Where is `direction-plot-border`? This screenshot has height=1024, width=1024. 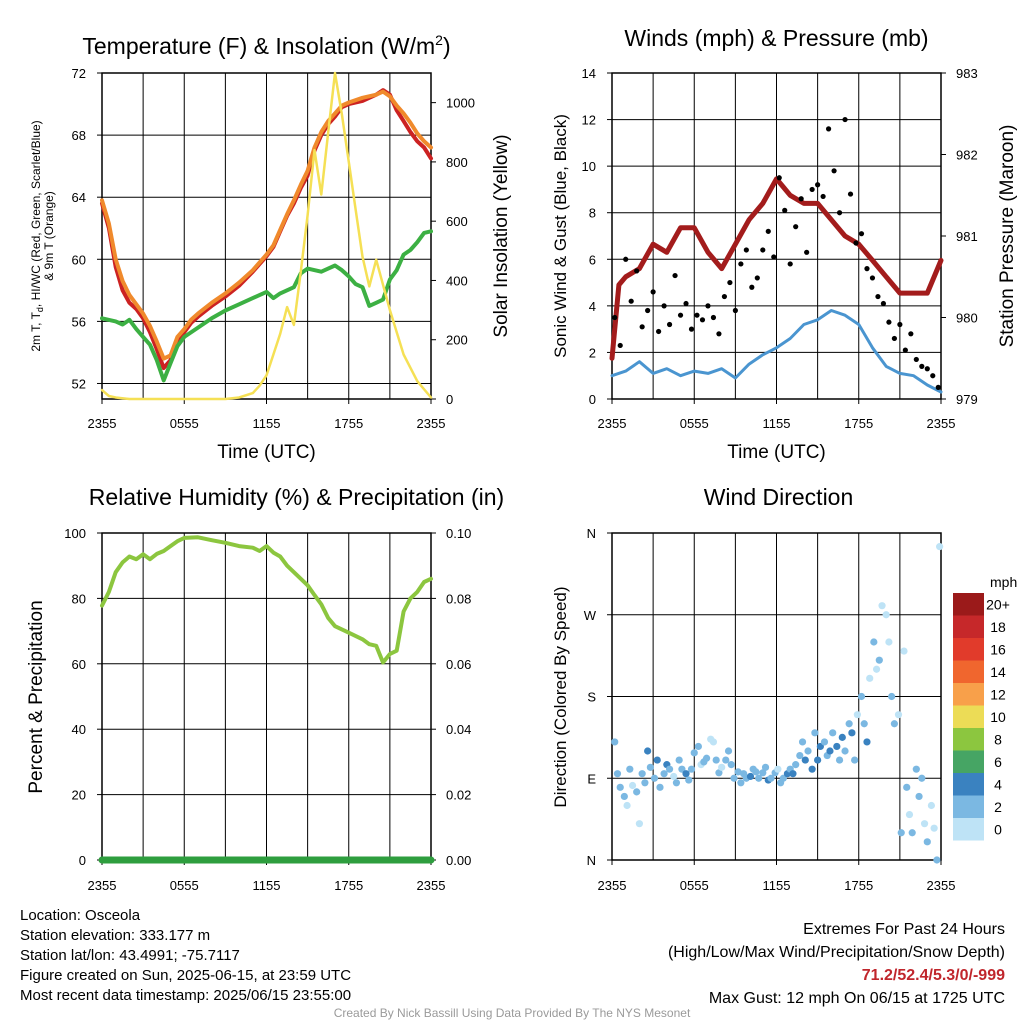
direction-plot-border is located at coordinates (776, 696).